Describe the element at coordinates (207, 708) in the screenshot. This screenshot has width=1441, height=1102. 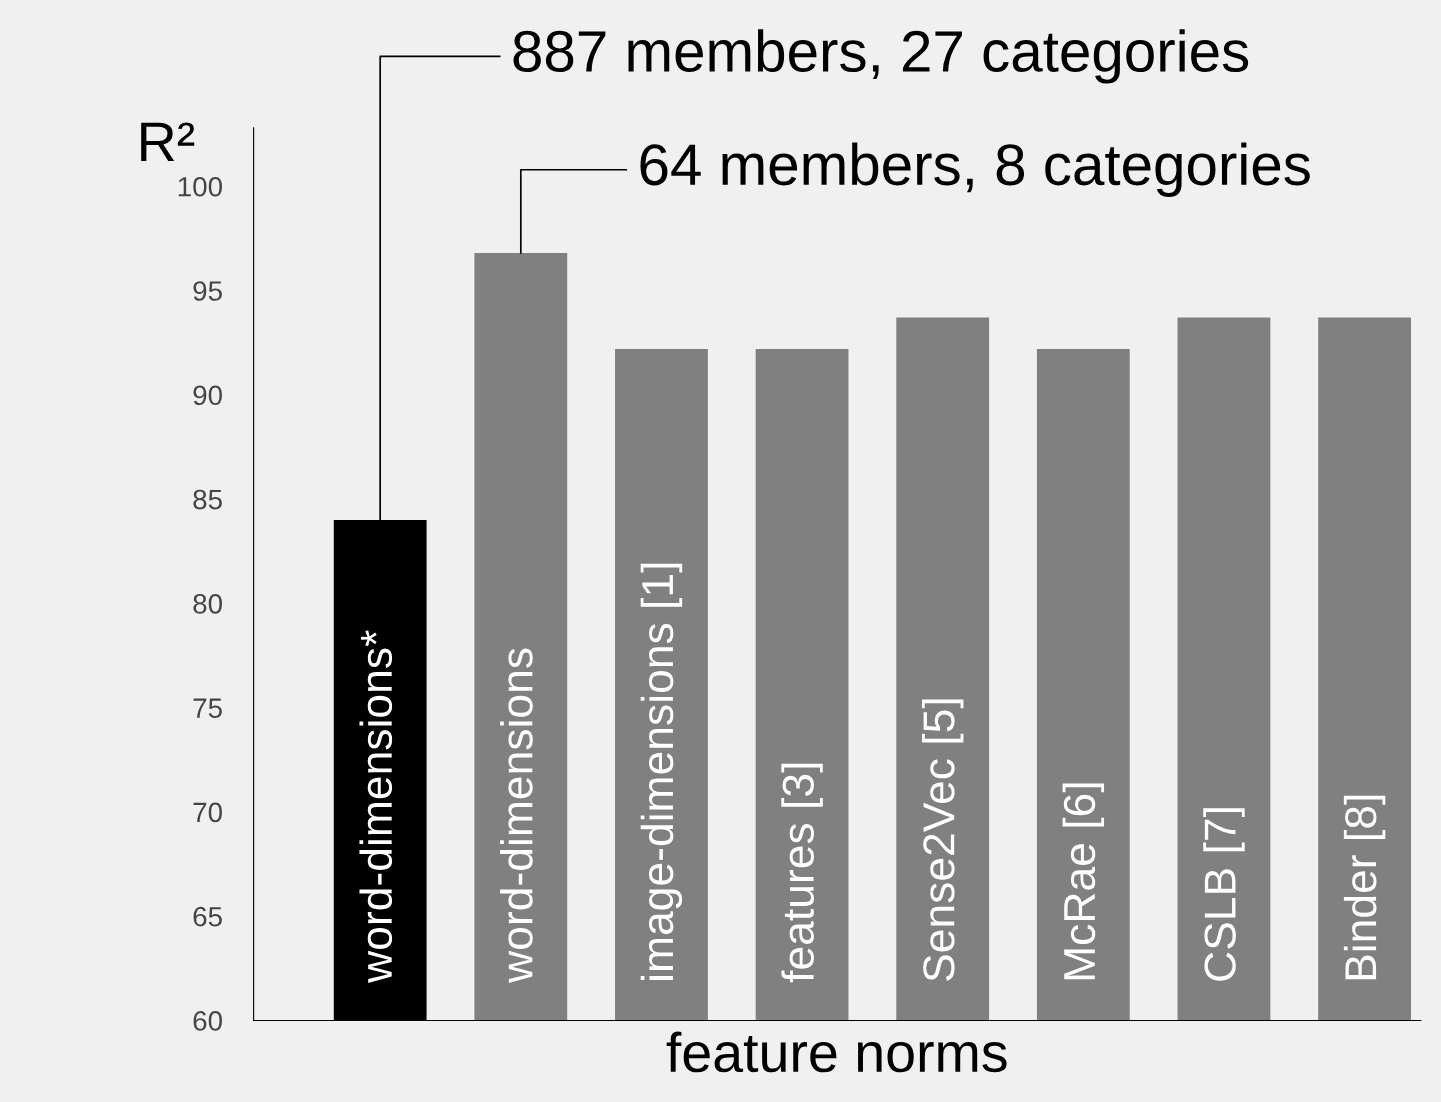
I see `y-tick-label: 75` at that location.